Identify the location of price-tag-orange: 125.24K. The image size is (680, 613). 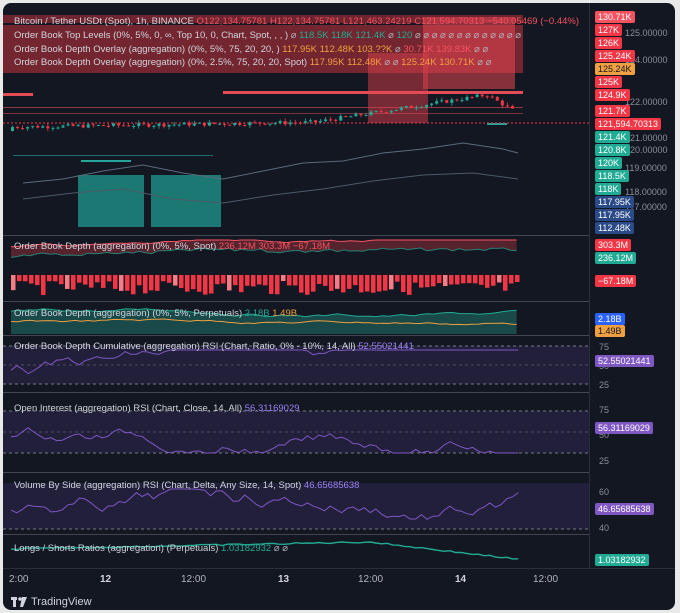
(615, 69).